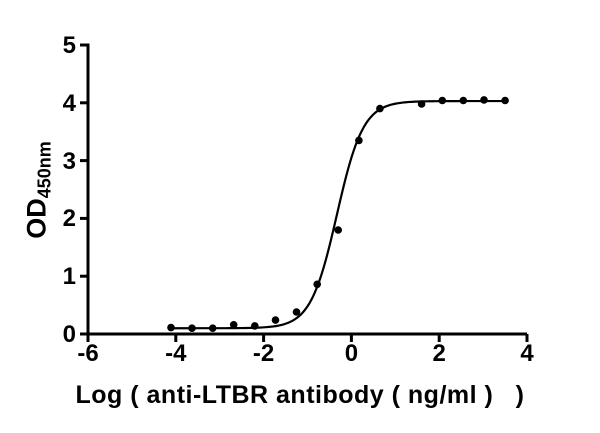  Describe the element at coordinates (527, 353) in the screenshot. I see `x-tick-label-5: 4` at that location.